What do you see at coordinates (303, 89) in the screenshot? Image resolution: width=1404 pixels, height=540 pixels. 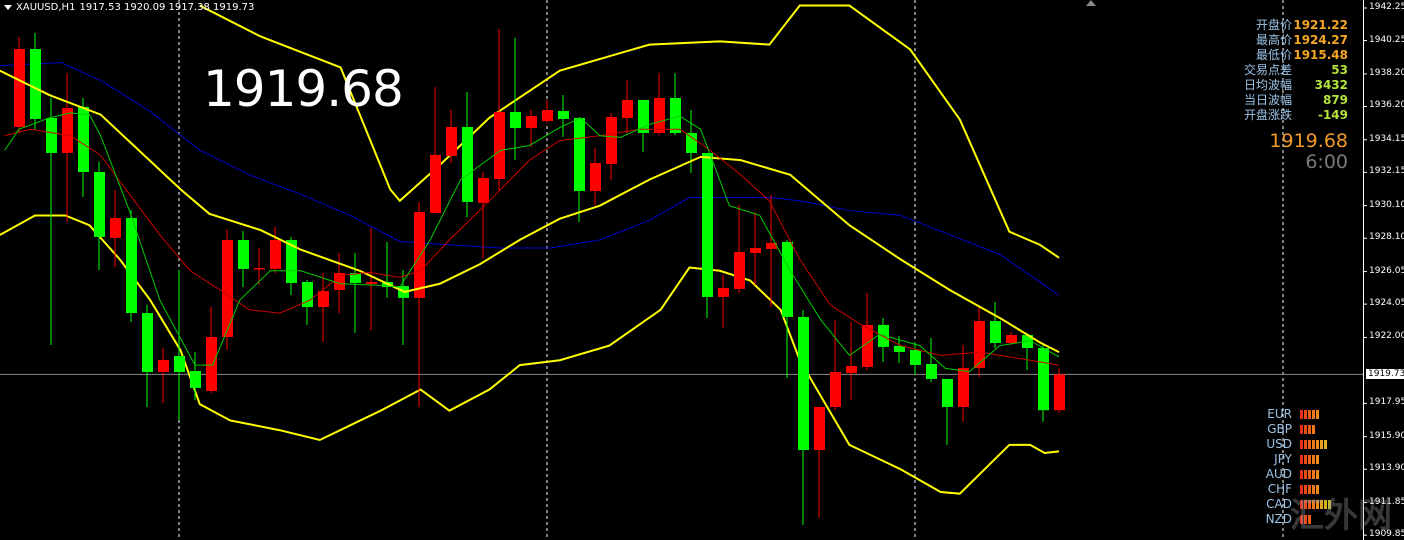 I see `big-price-label: 1919.68` at bounding box center [303, 89].